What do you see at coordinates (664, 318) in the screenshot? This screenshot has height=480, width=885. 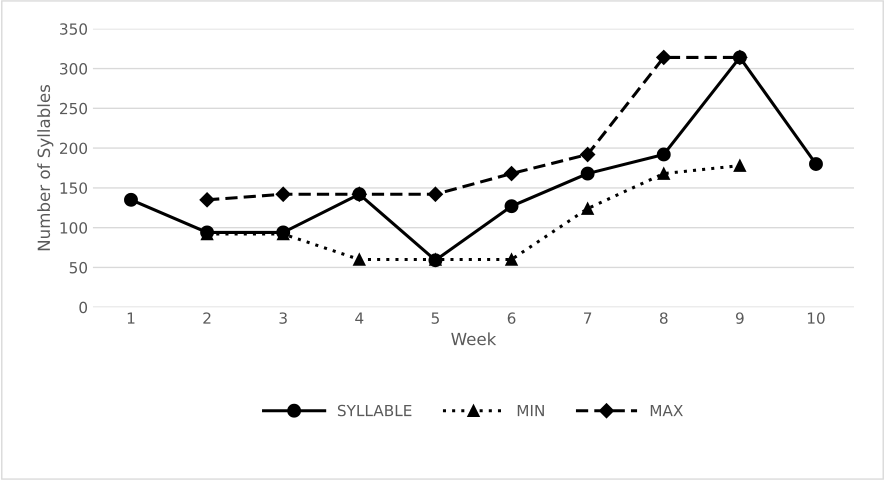 I see `x-tick-label: 8` at bounding box center [664, 318].